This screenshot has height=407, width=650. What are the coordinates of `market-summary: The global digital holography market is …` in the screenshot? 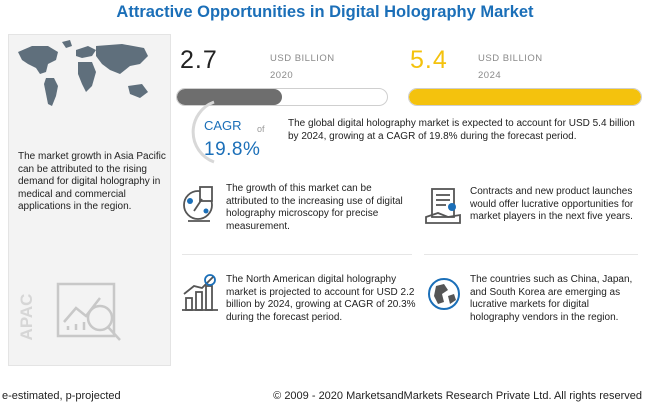 It's located at (461, 130).